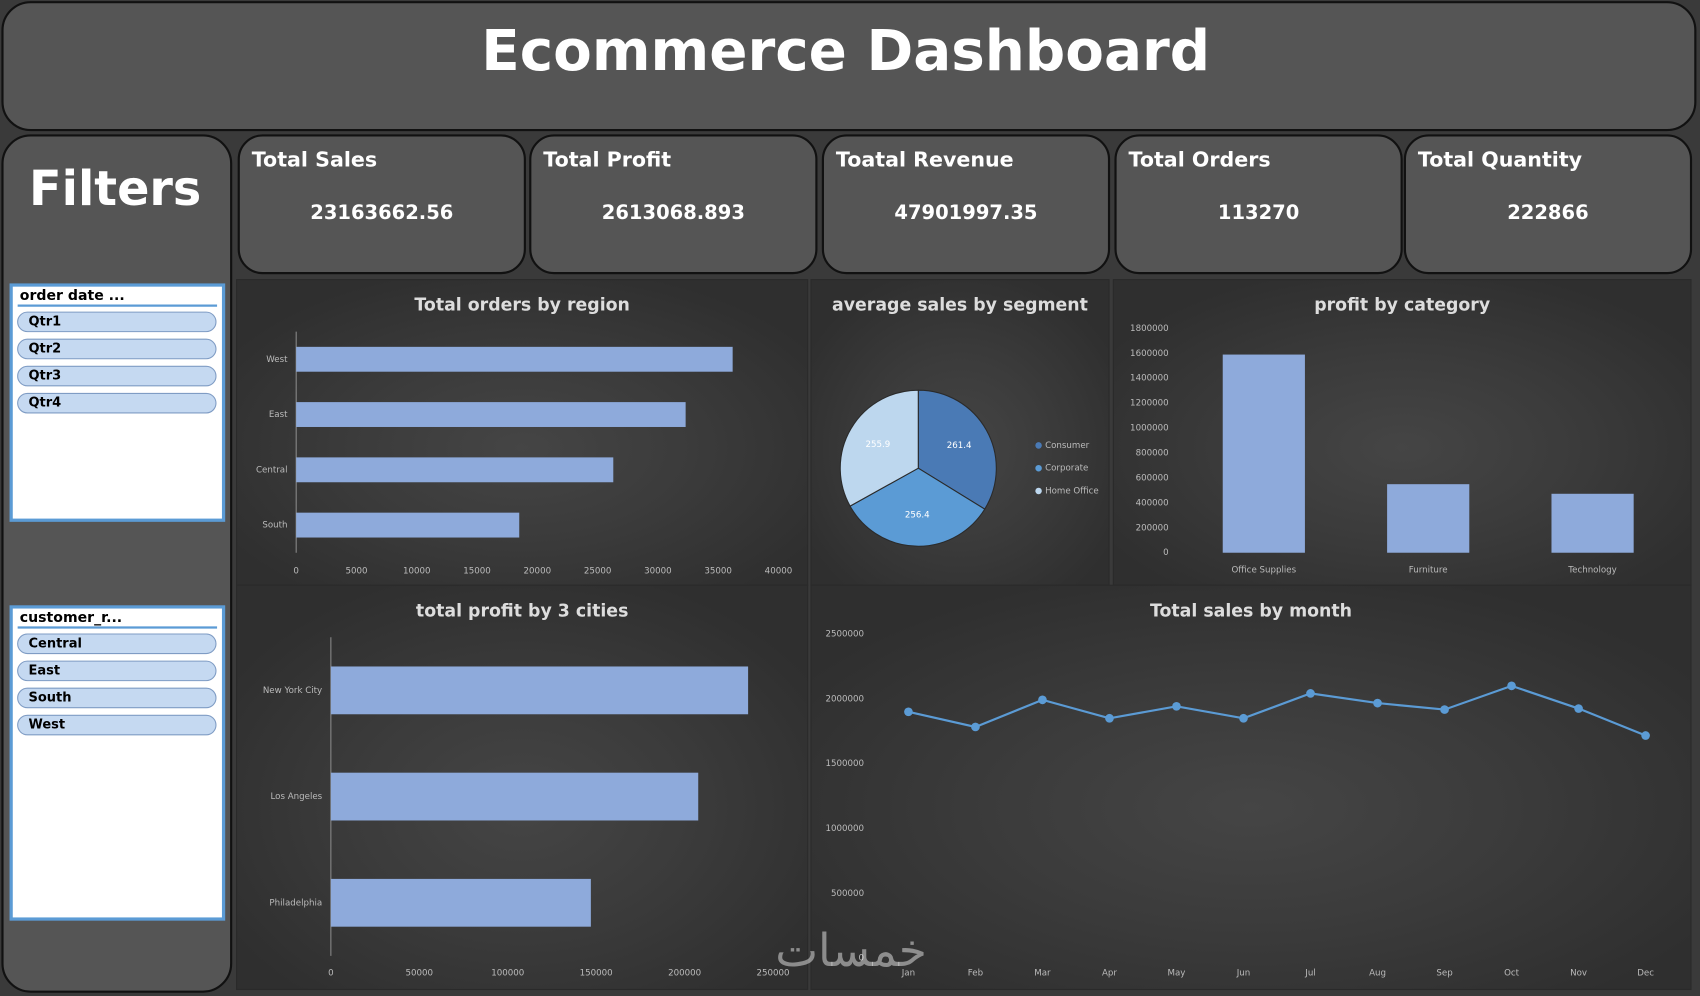 The image size is (1700, 996). I want to click on legend-label: Corporate, so click(1066, 469).